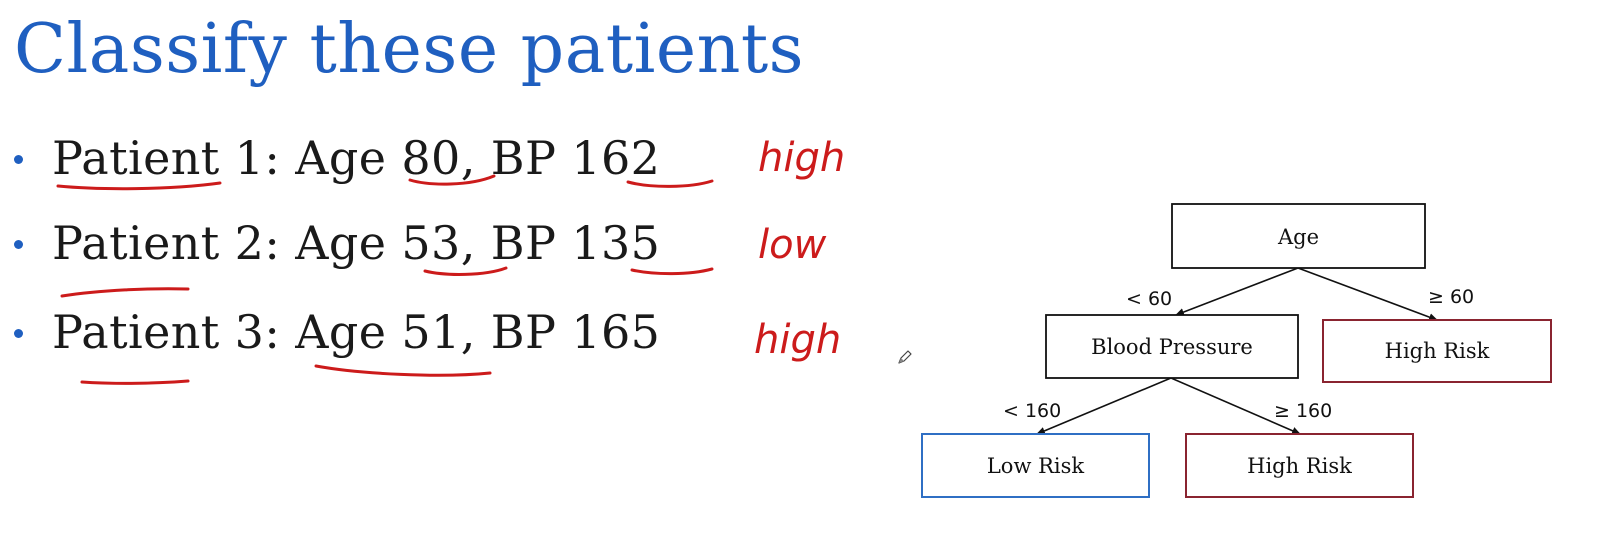  I want to click on edge-label-bp-lt: < 160, so click(1032, 411).